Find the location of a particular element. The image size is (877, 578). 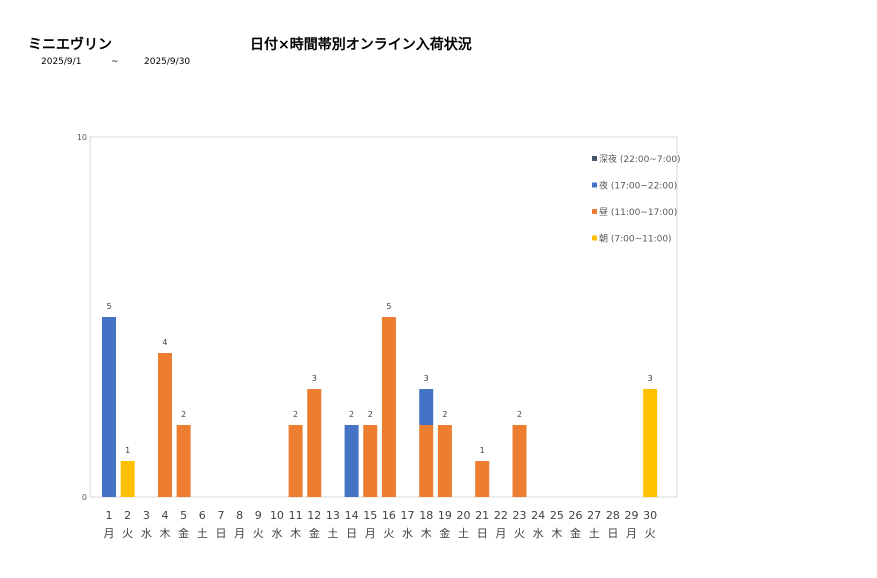

x-tick-label: 20 is located at coordinates (464, 515).